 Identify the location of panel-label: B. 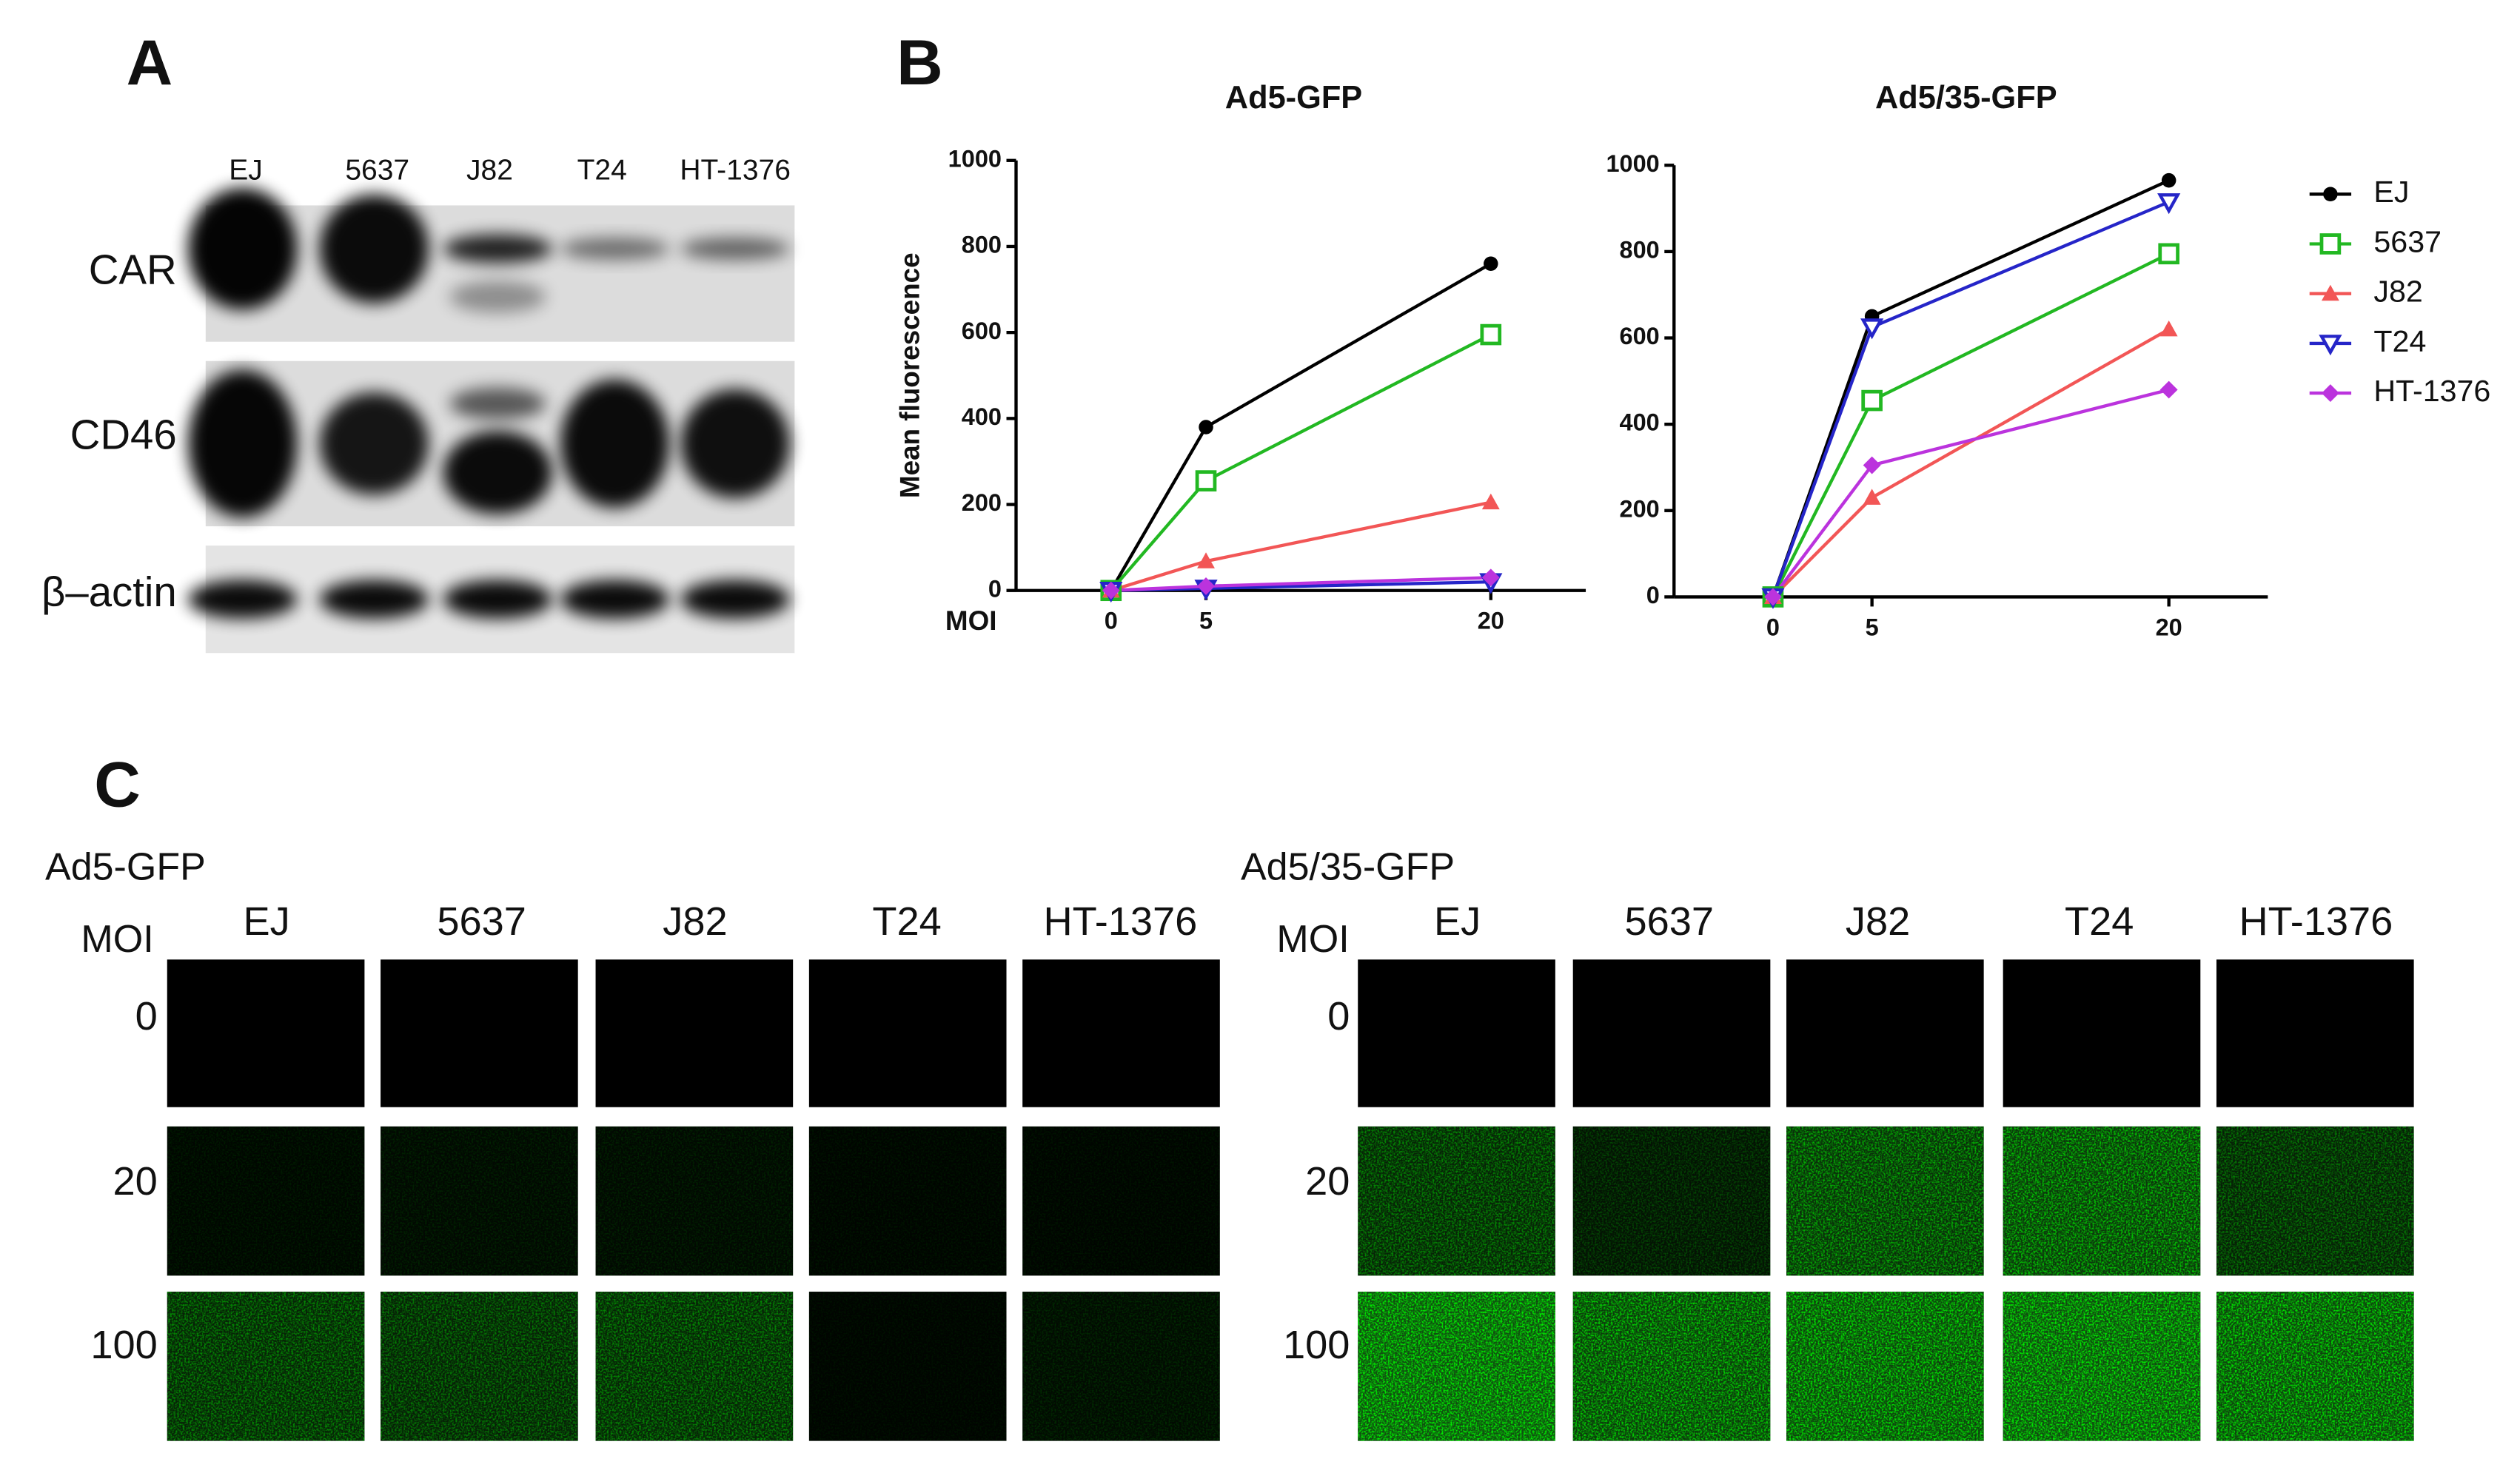
(920, 63).